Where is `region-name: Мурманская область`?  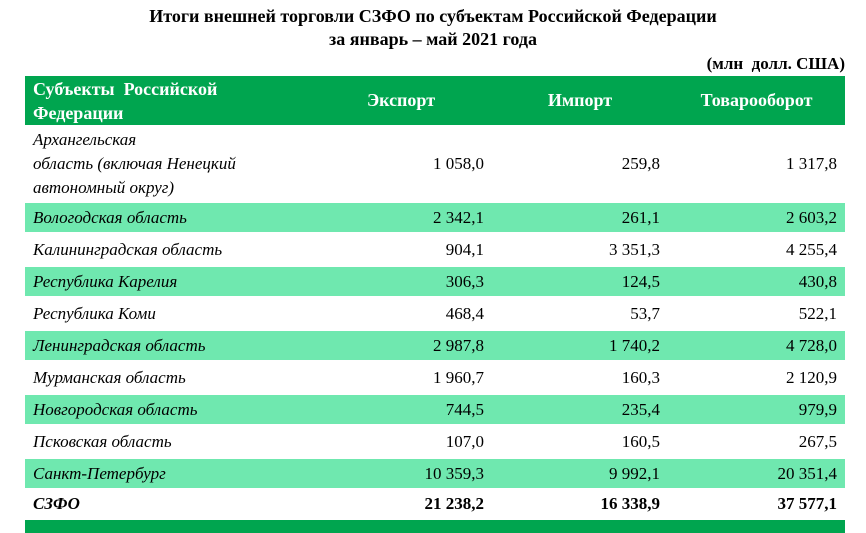 region-name: Мурманская область is located at coordinates (167, 377).